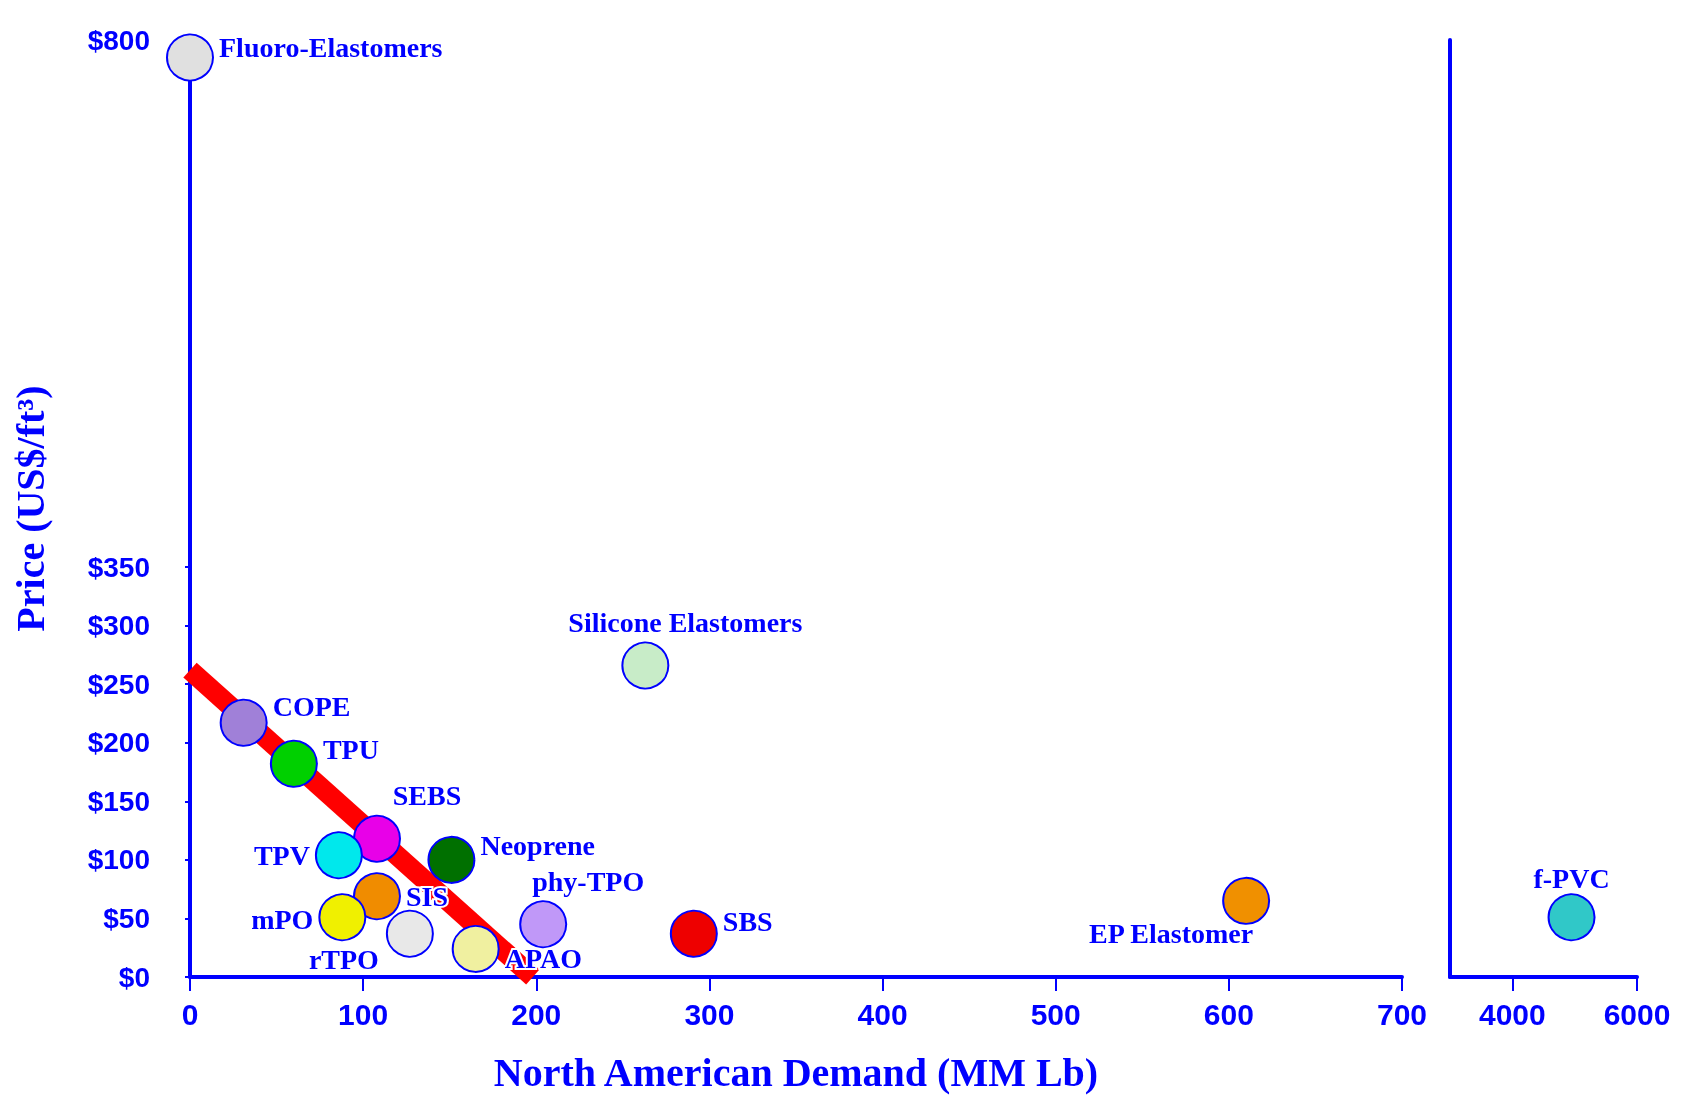 The width and height of the screenshot is (1707, 1117). Describe the element at coordinates (1637, 1014) in the screenshot. I see `x-tick-label: 6000` at that location.